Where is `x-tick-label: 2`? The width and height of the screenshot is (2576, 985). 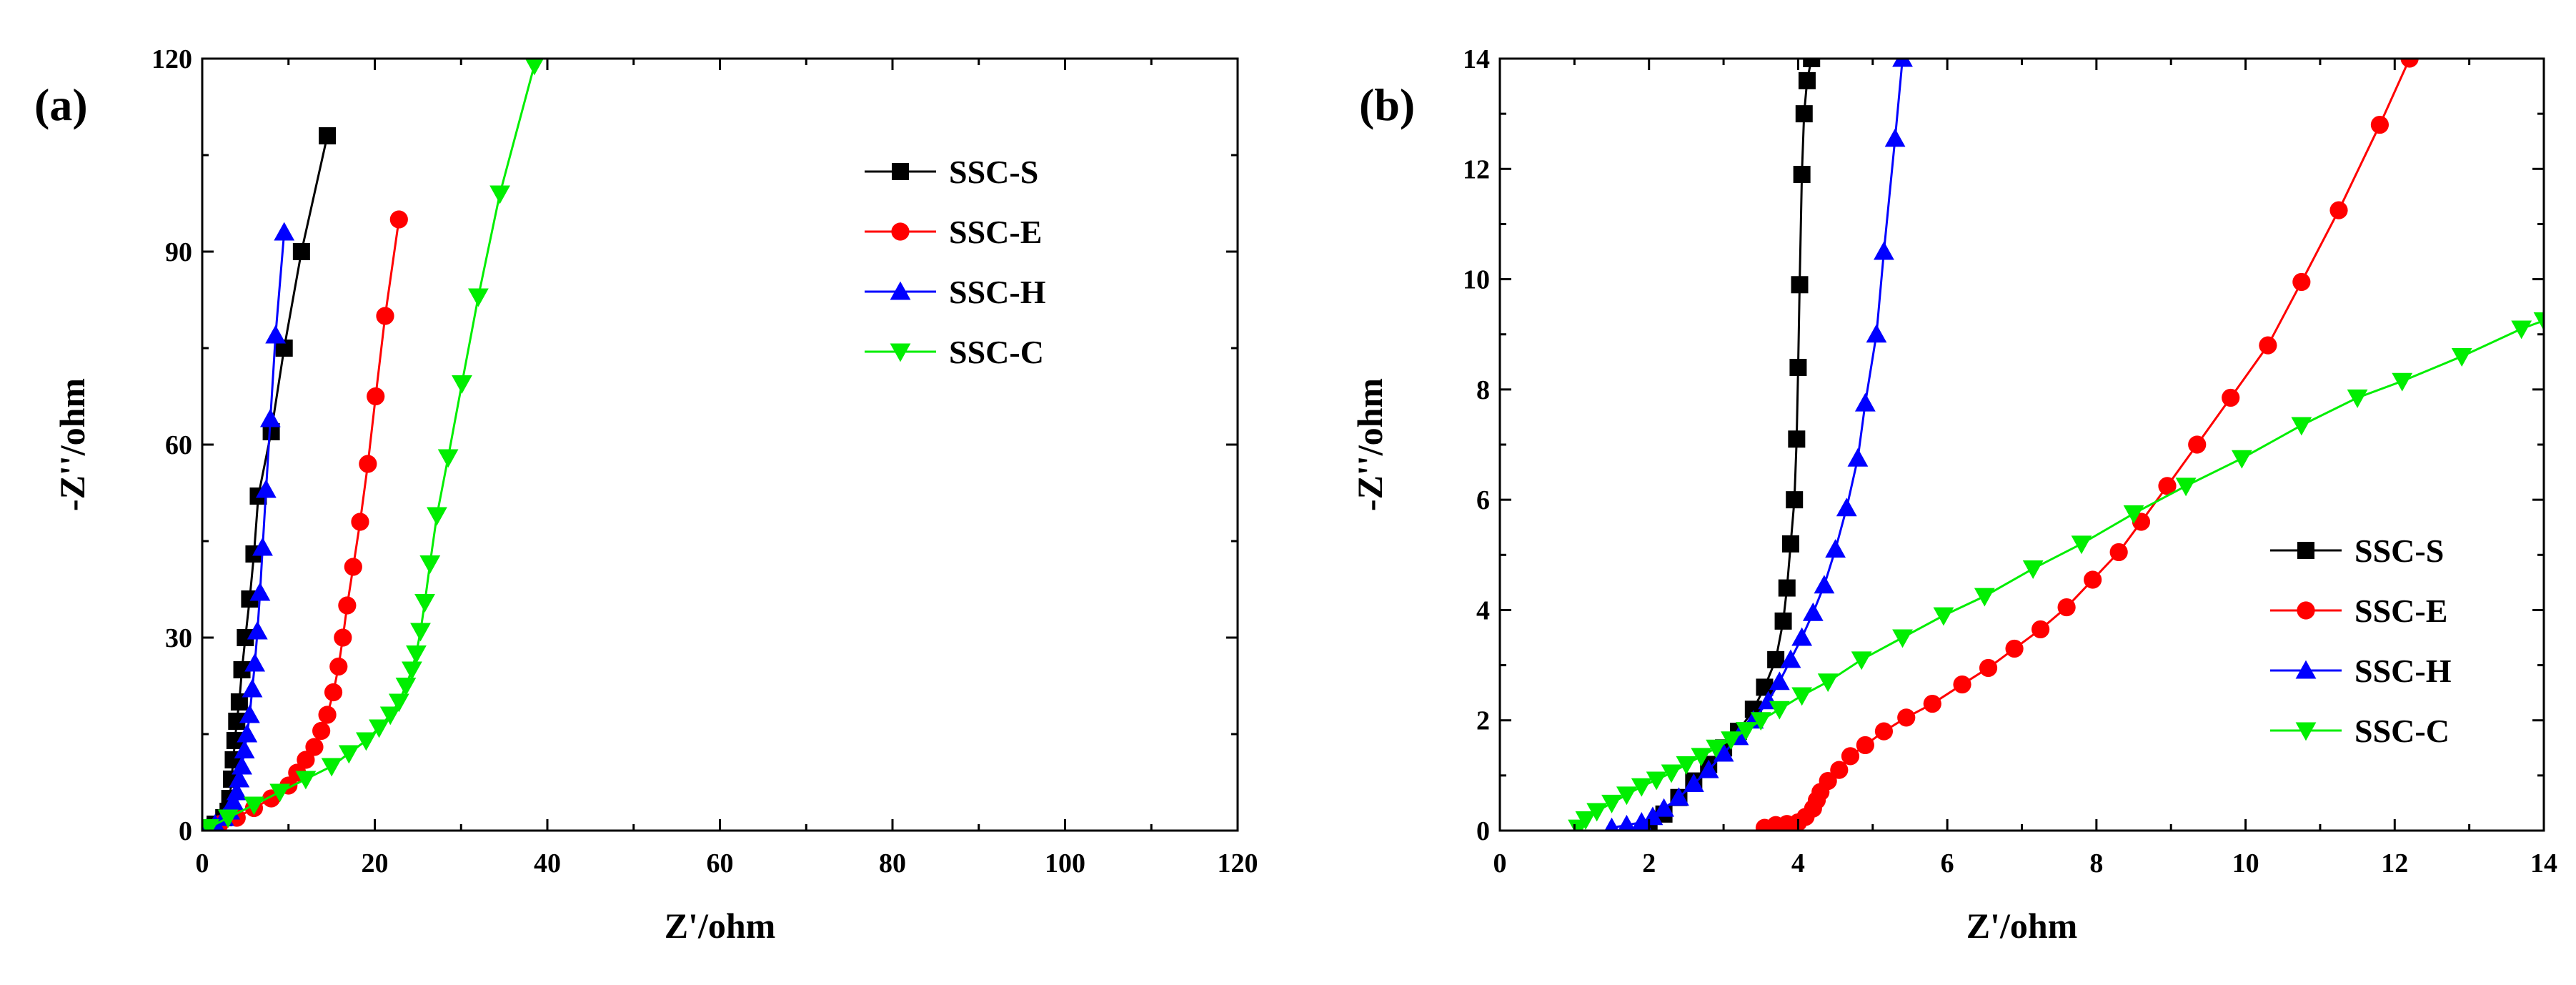 x-tick-label: 2 is located at coordinates (1649, 863).